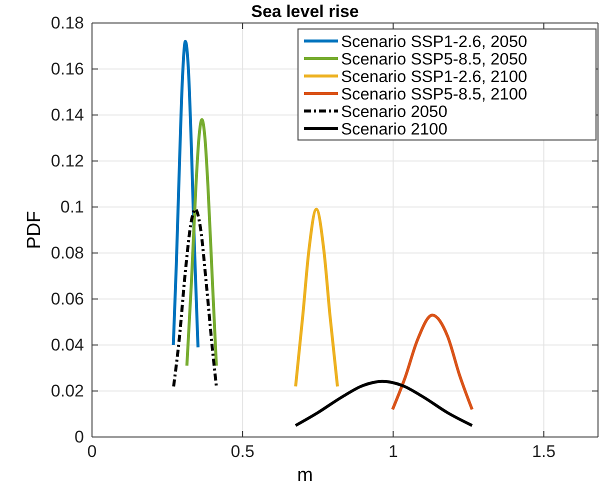  What do you see at coordinates (394, 112) in the screenshot?
I see `legend-label: Scenario 2050` at bounding box center [394, 112].